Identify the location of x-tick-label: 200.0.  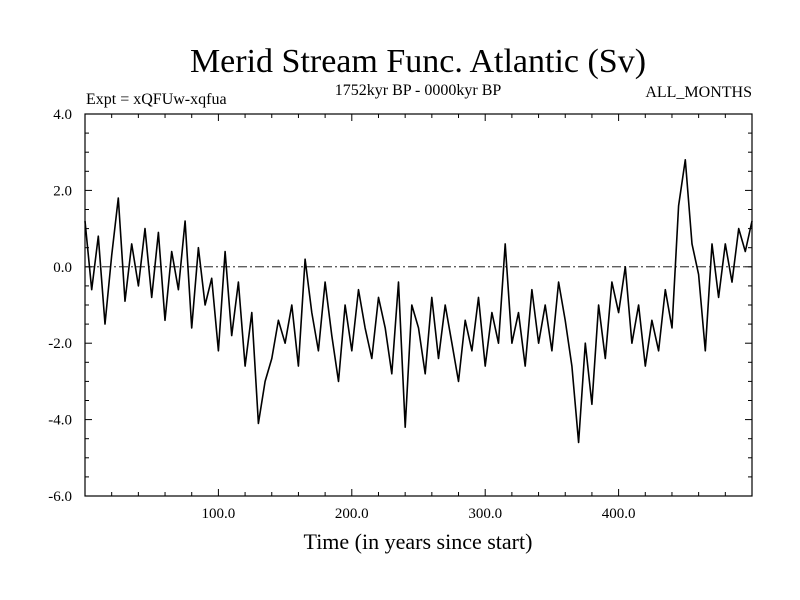
(352, 514).